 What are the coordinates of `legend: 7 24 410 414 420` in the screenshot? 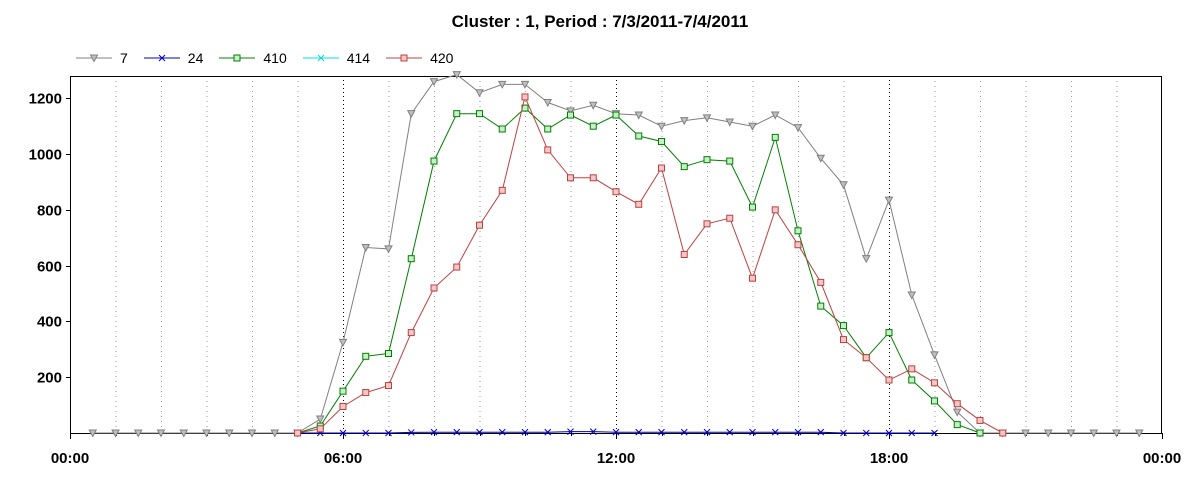 It's located at (272, 58).